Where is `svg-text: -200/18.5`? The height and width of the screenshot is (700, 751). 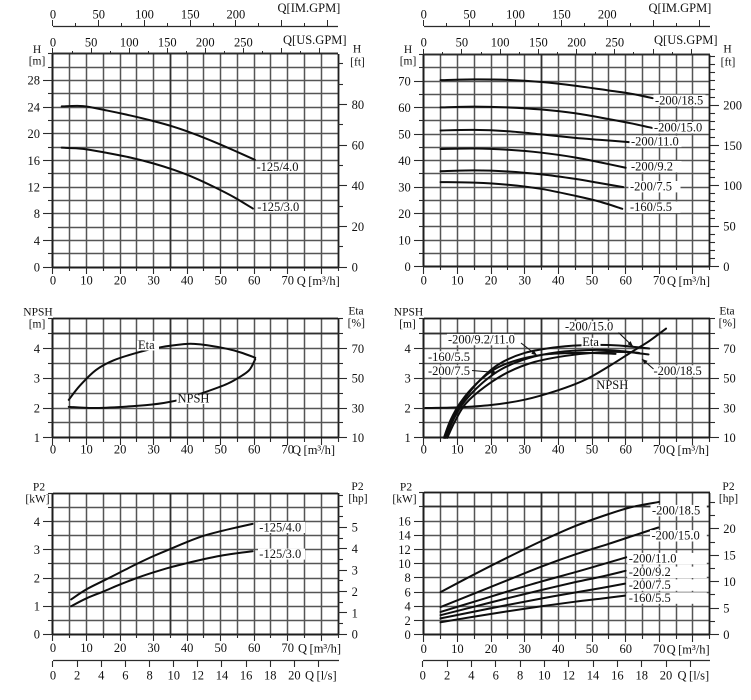
svg-text: -200/18.5 is located at coordinates (678, 371).